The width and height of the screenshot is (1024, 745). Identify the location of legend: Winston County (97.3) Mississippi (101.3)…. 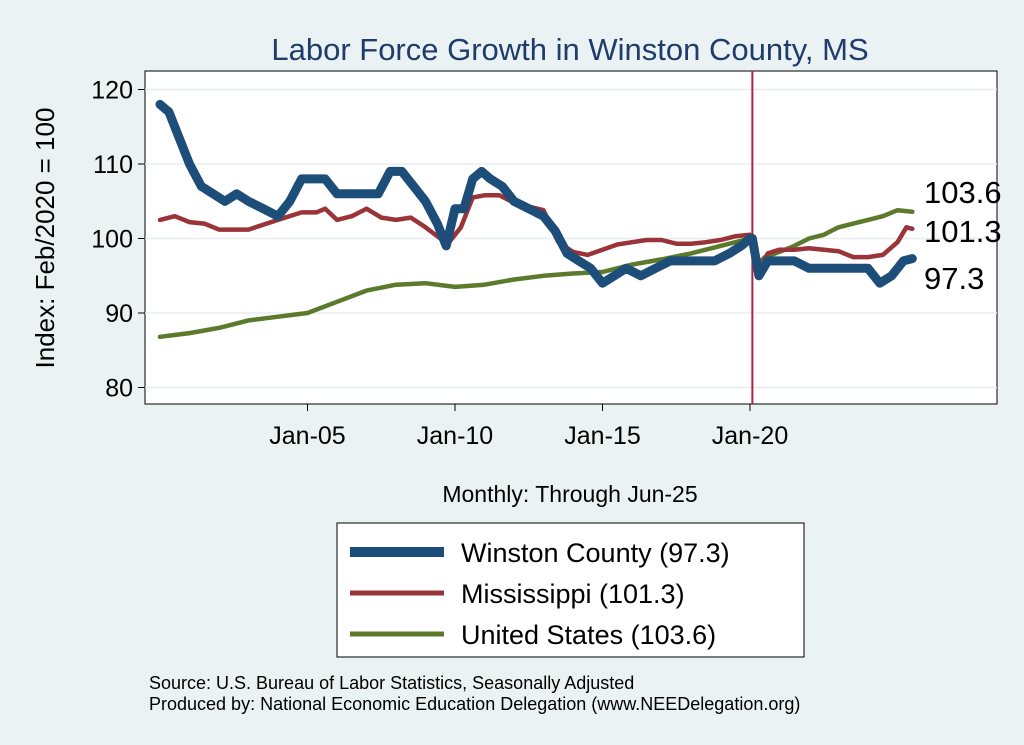
(540, 594).